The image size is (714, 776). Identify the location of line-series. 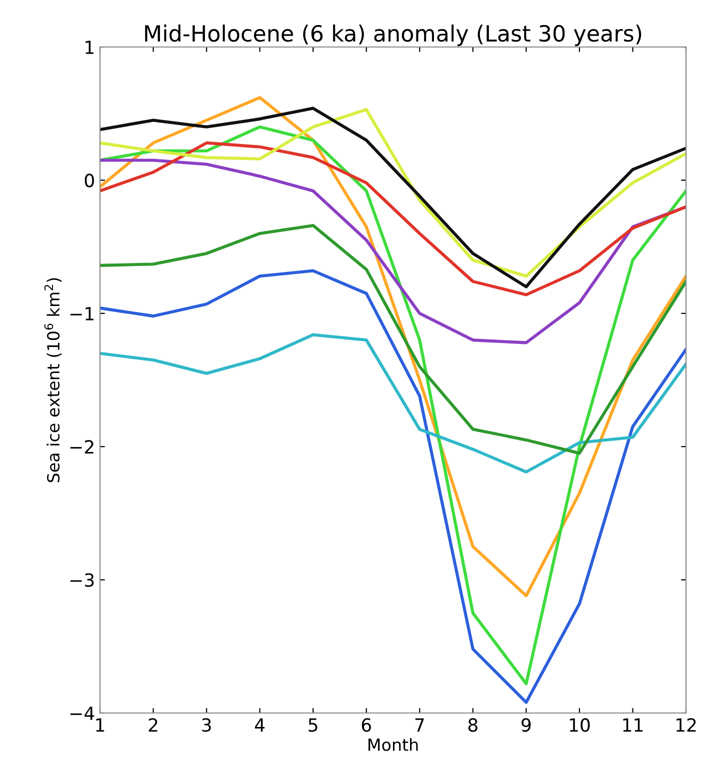
(393, 403).